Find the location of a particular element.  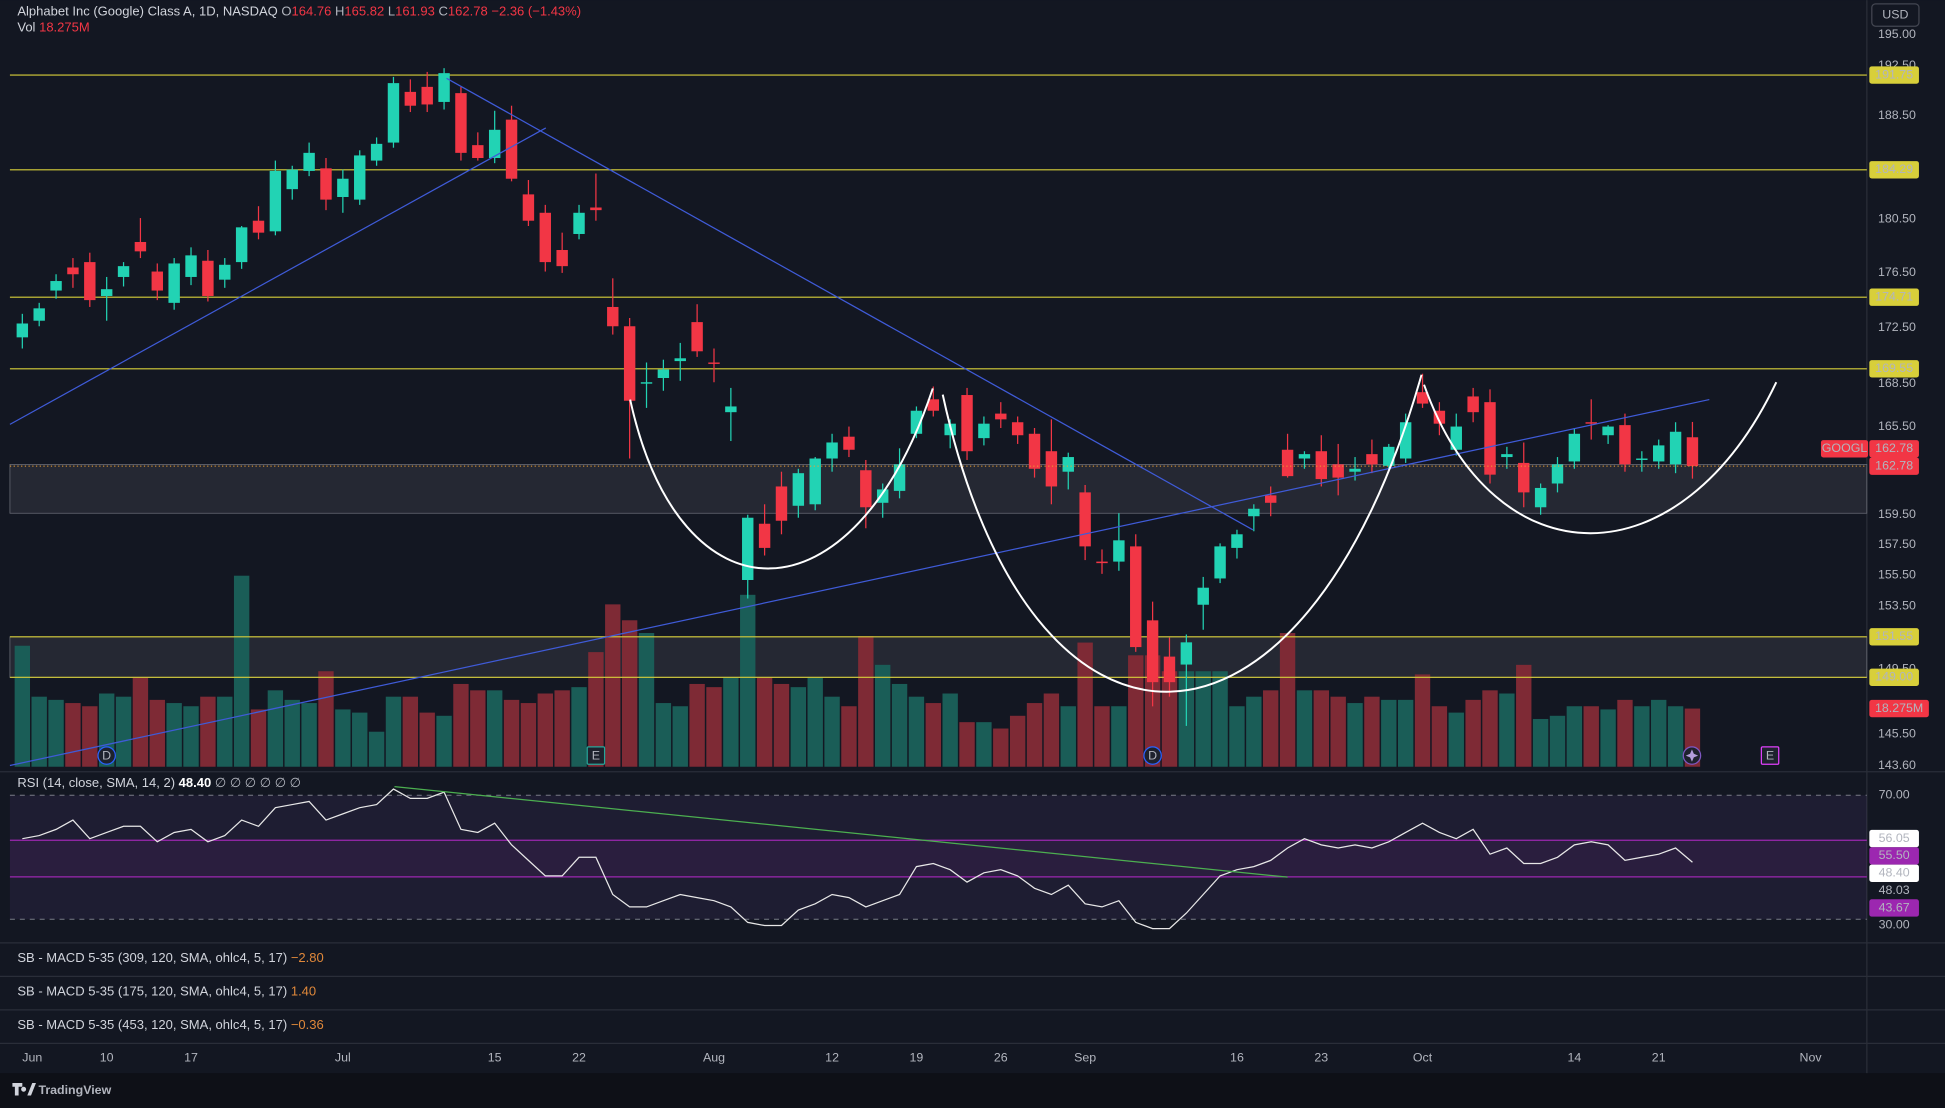

price-label: 162.78 is located at coordinates (1894, 448).